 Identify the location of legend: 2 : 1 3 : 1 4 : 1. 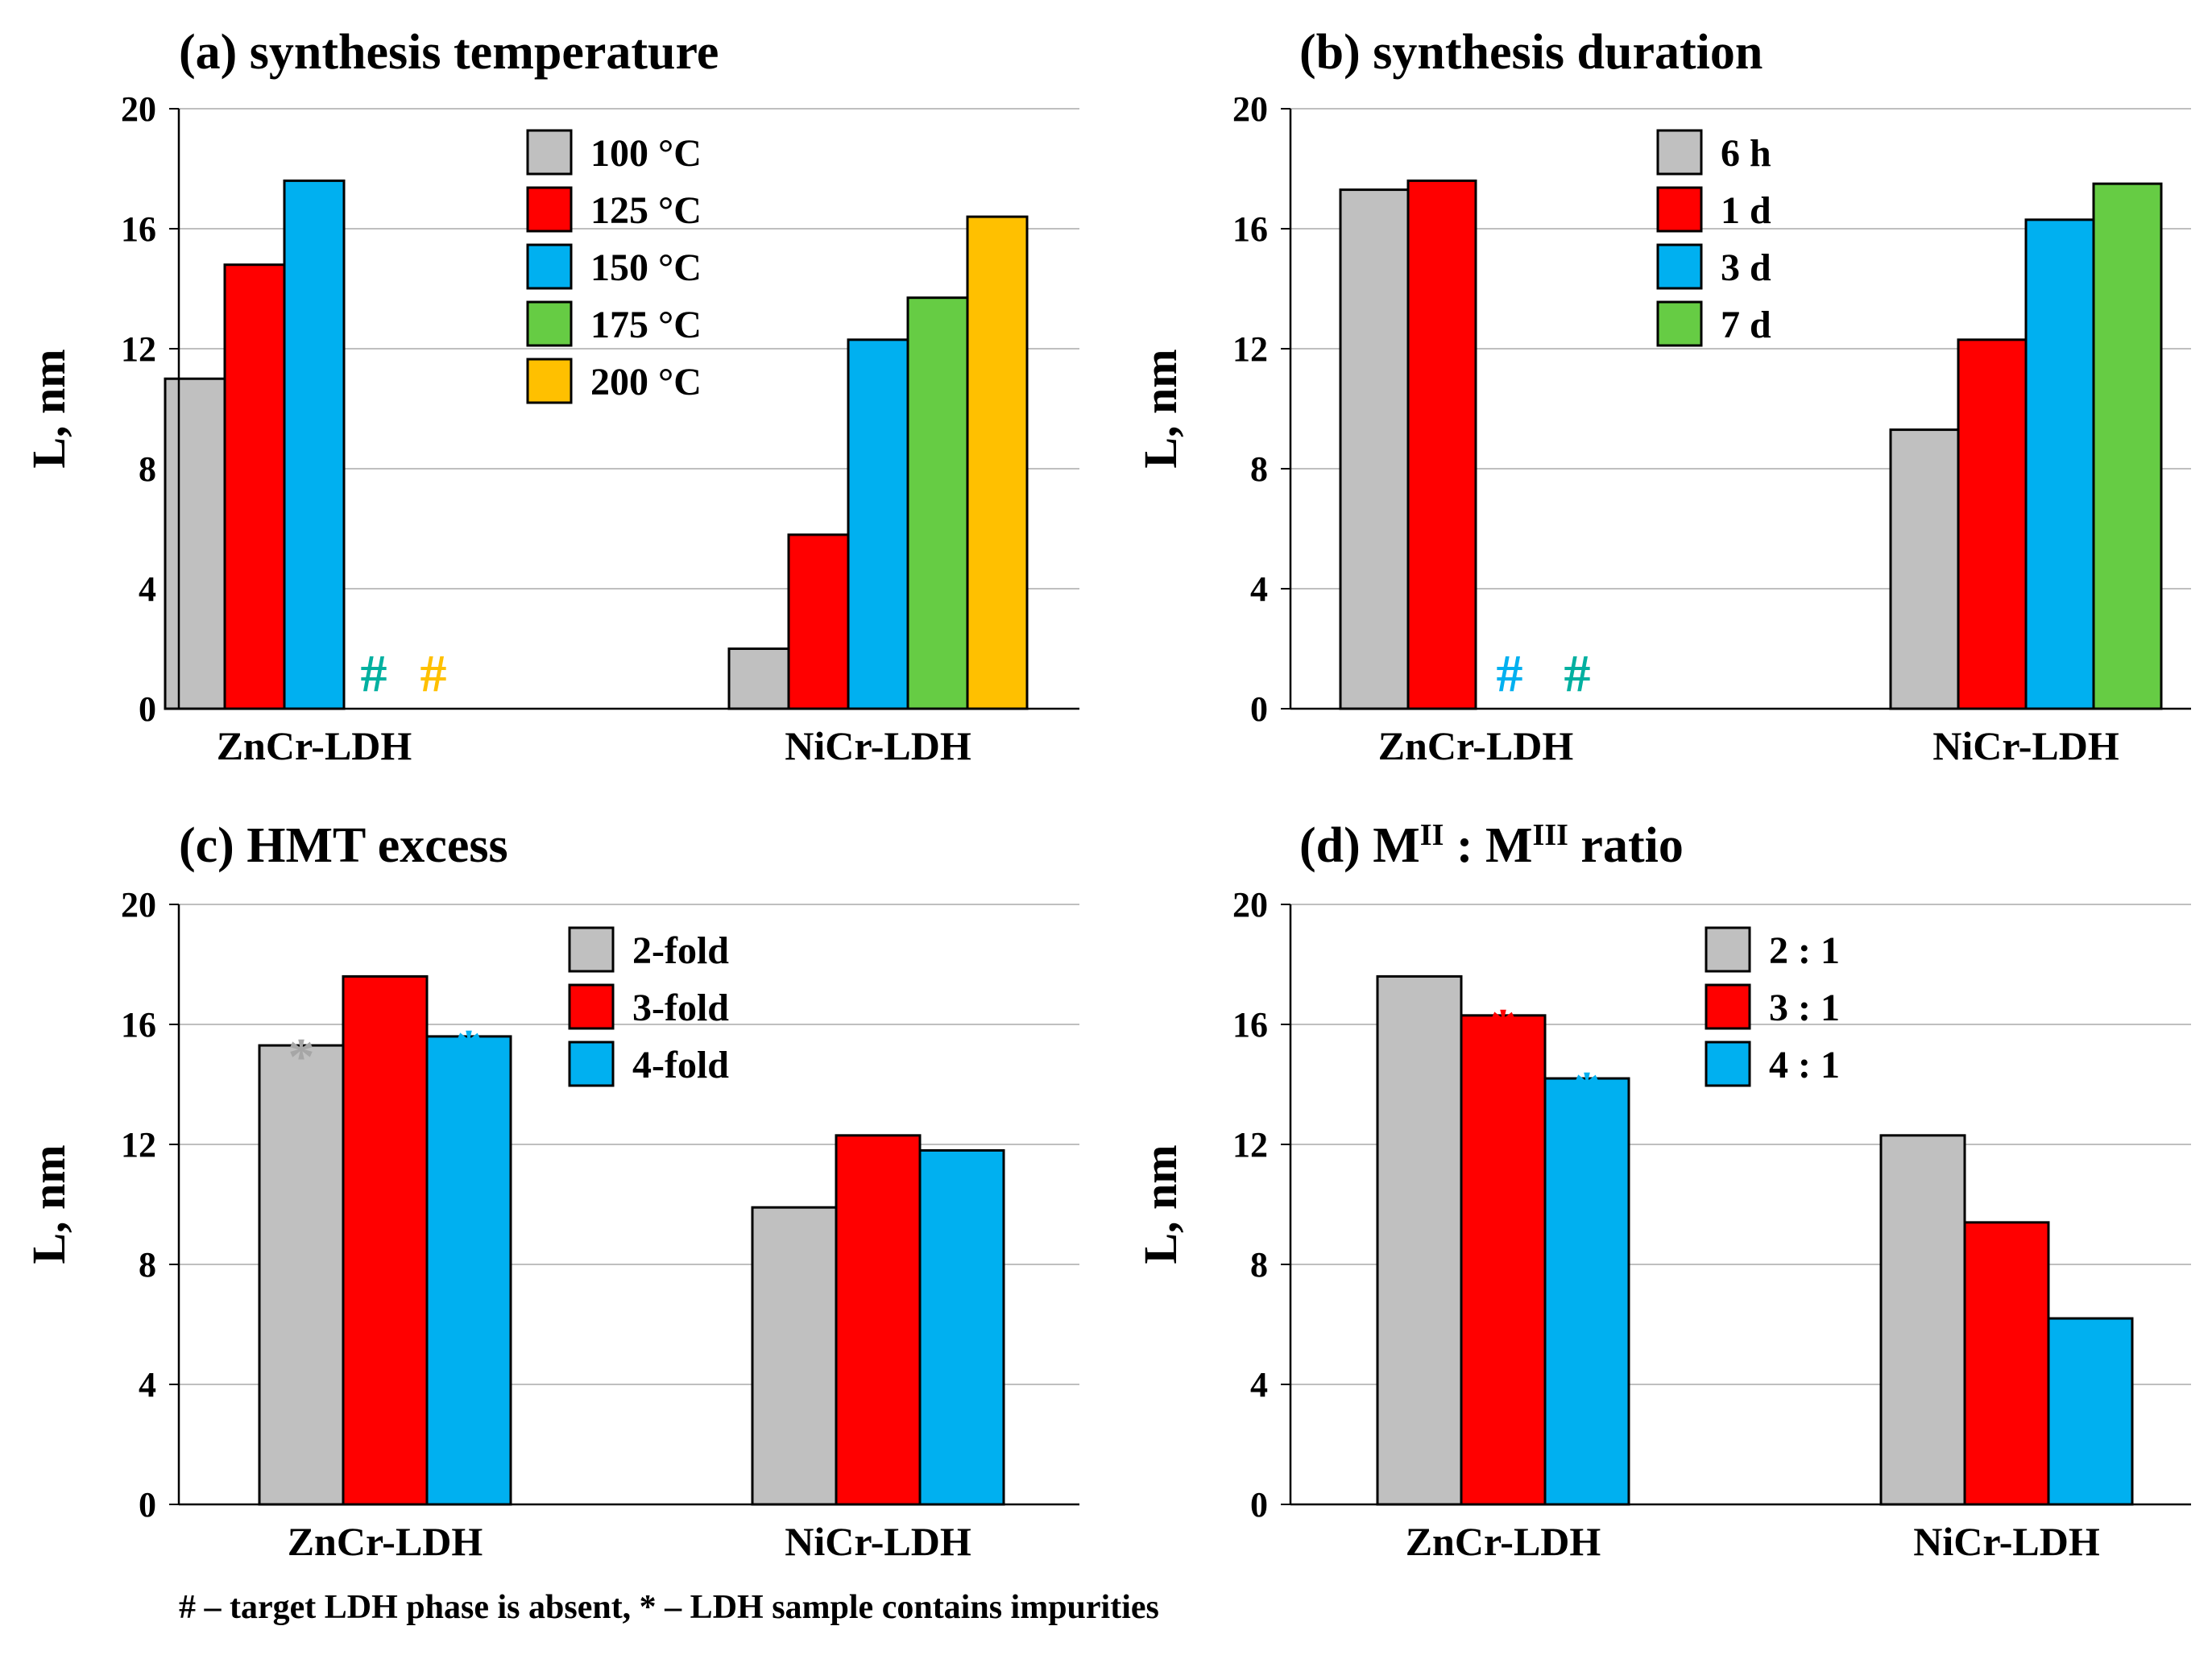
(1773, 1007).